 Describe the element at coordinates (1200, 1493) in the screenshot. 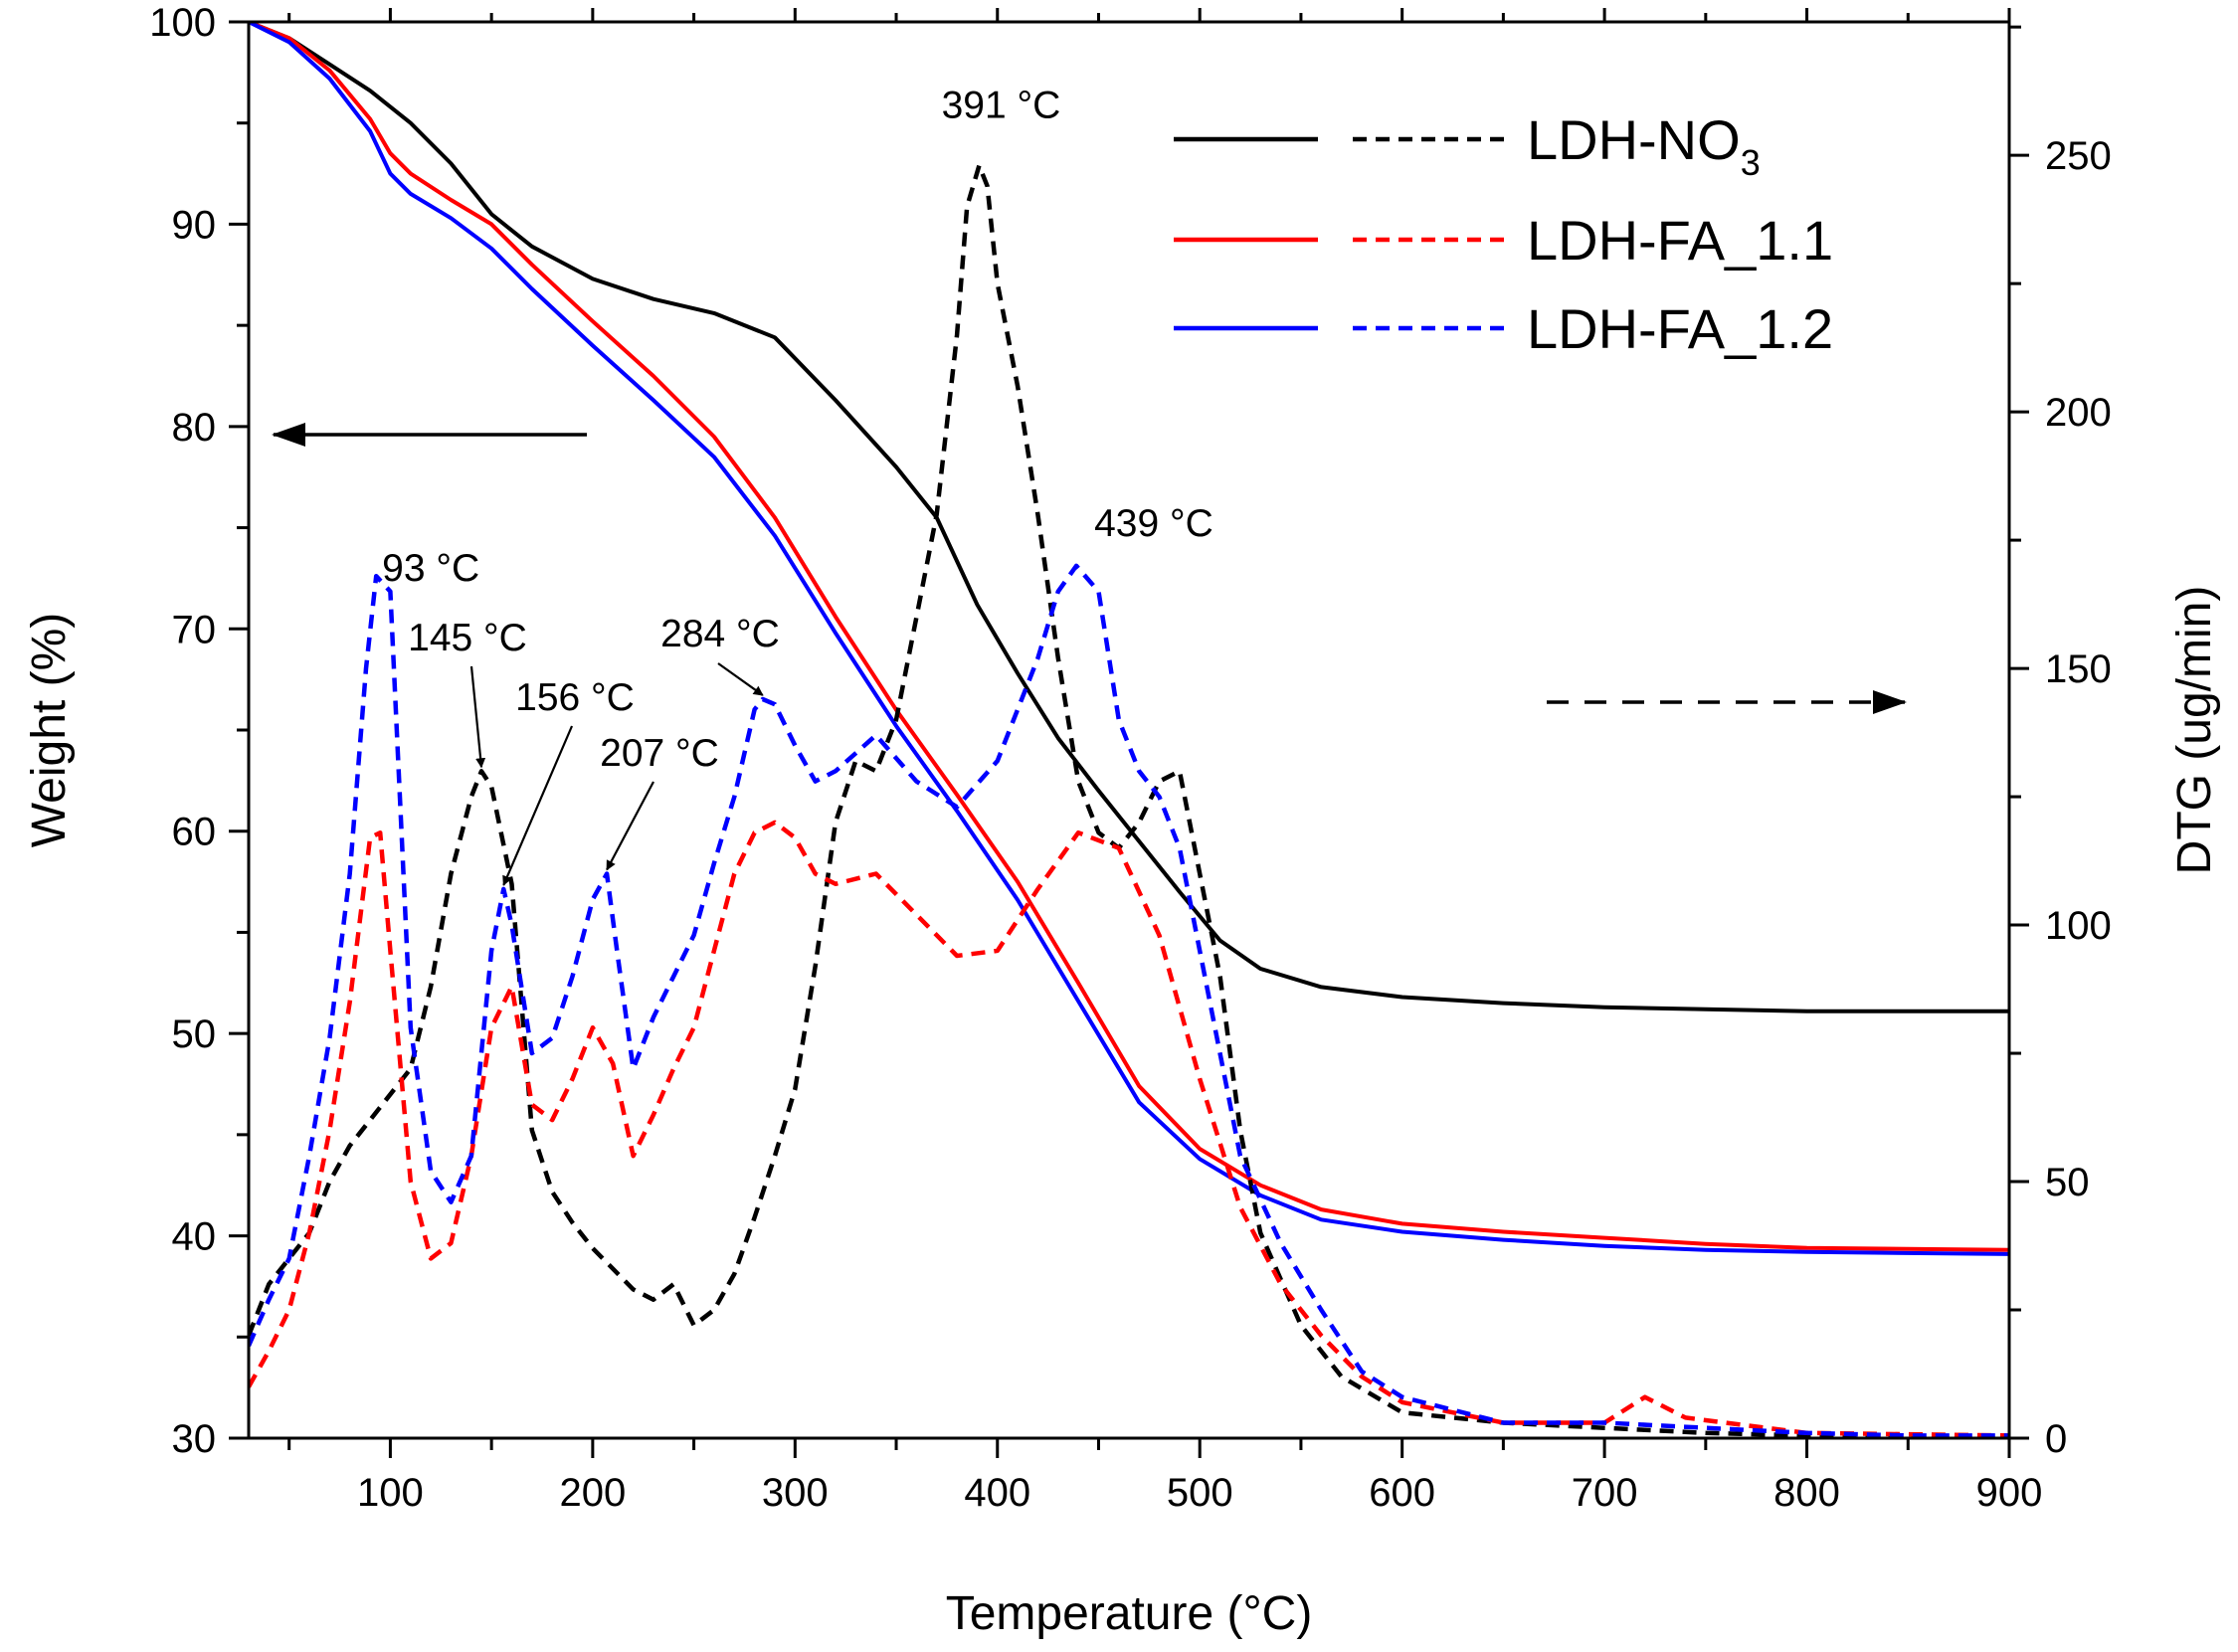

I see `x-tick-label: 500` at that location.